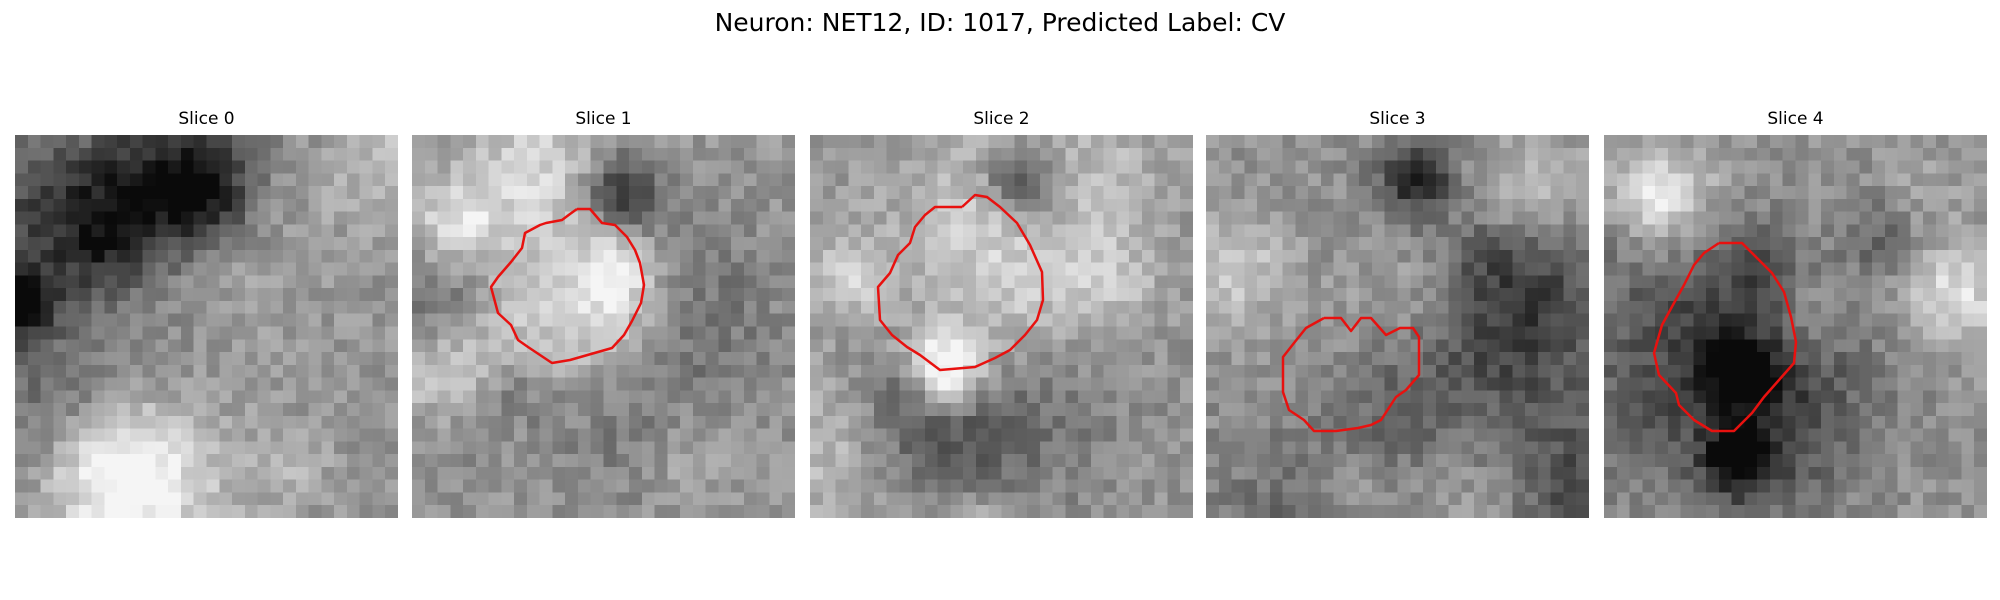 The width and height of the screenshot is (2000, 600). I want to click on panel-title: Slice 1, so click(603, 121).